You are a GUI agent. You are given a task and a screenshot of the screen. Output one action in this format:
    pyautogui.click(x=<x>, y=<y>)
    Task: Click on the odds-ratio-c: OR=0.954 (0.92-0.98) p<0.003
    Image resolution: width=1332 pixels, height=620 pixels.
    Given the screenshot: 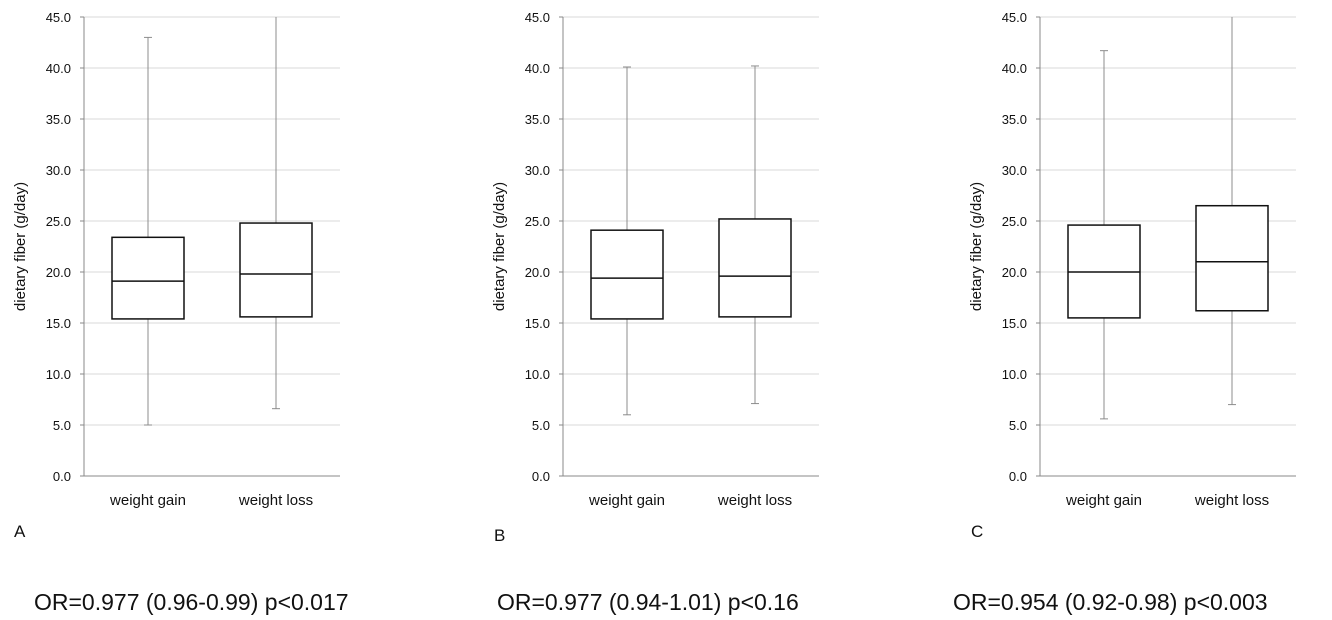 What is the action you would take?
    pyautogui.click(x=1110, y=602)
    